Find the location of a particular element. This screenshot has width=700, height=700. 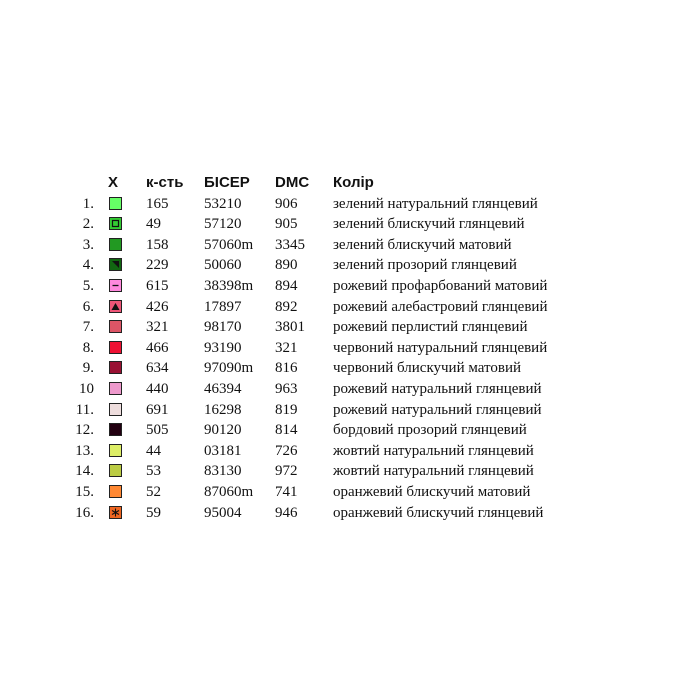

dmc-code-cell: 3345 is located at coordinates (290, 244).